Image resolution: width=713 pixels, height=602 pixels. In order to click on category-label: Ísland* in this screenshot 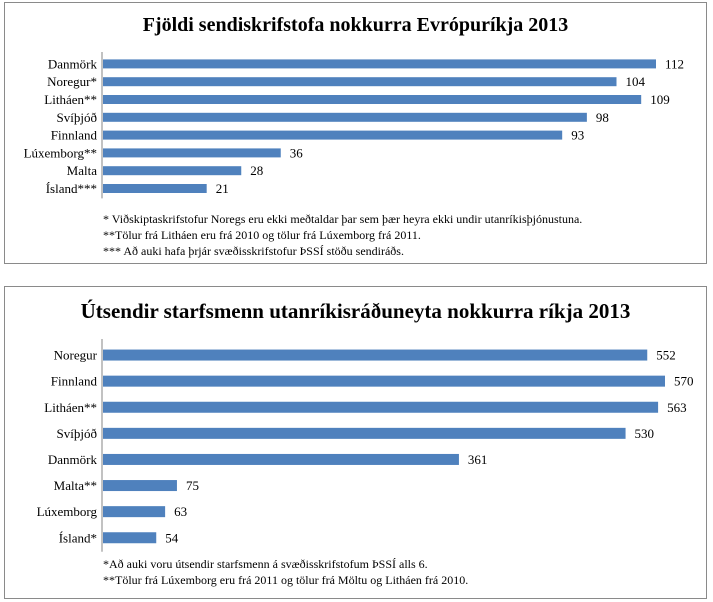, I will do `click(78, 537)`.